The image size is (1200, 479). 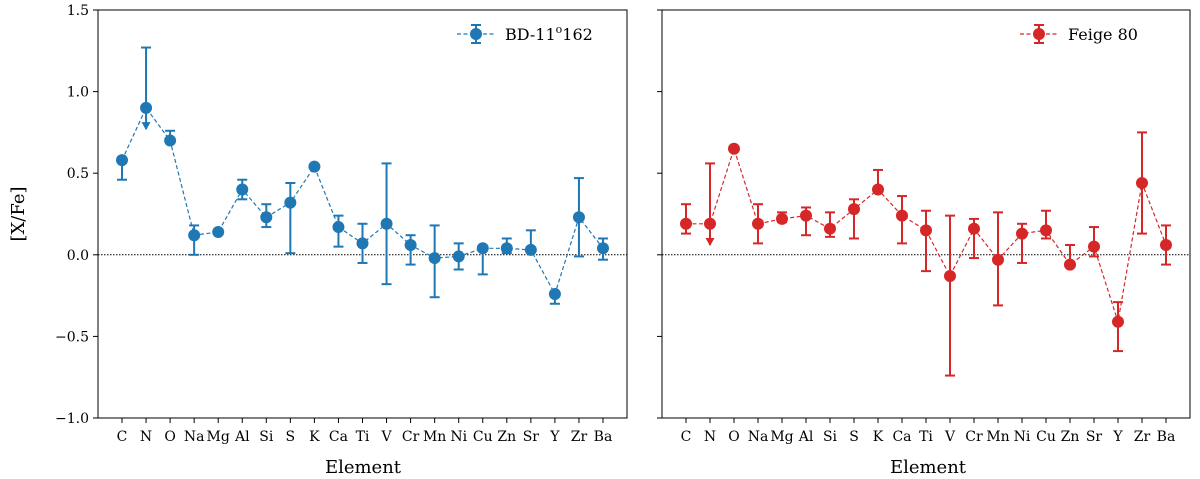 I want to click on legend-label: BD-11o162, so click(x=549, y=33).